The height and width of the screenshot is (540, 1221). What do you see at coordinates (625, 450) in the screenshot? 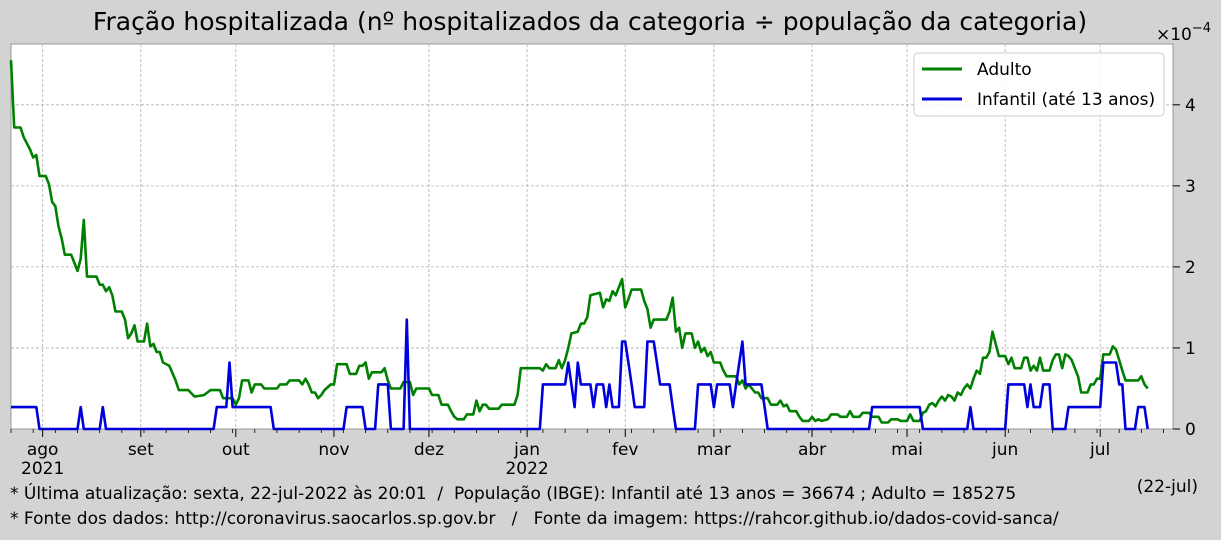
I see `x-tick-label: fev` at bounding box center [625, 450].